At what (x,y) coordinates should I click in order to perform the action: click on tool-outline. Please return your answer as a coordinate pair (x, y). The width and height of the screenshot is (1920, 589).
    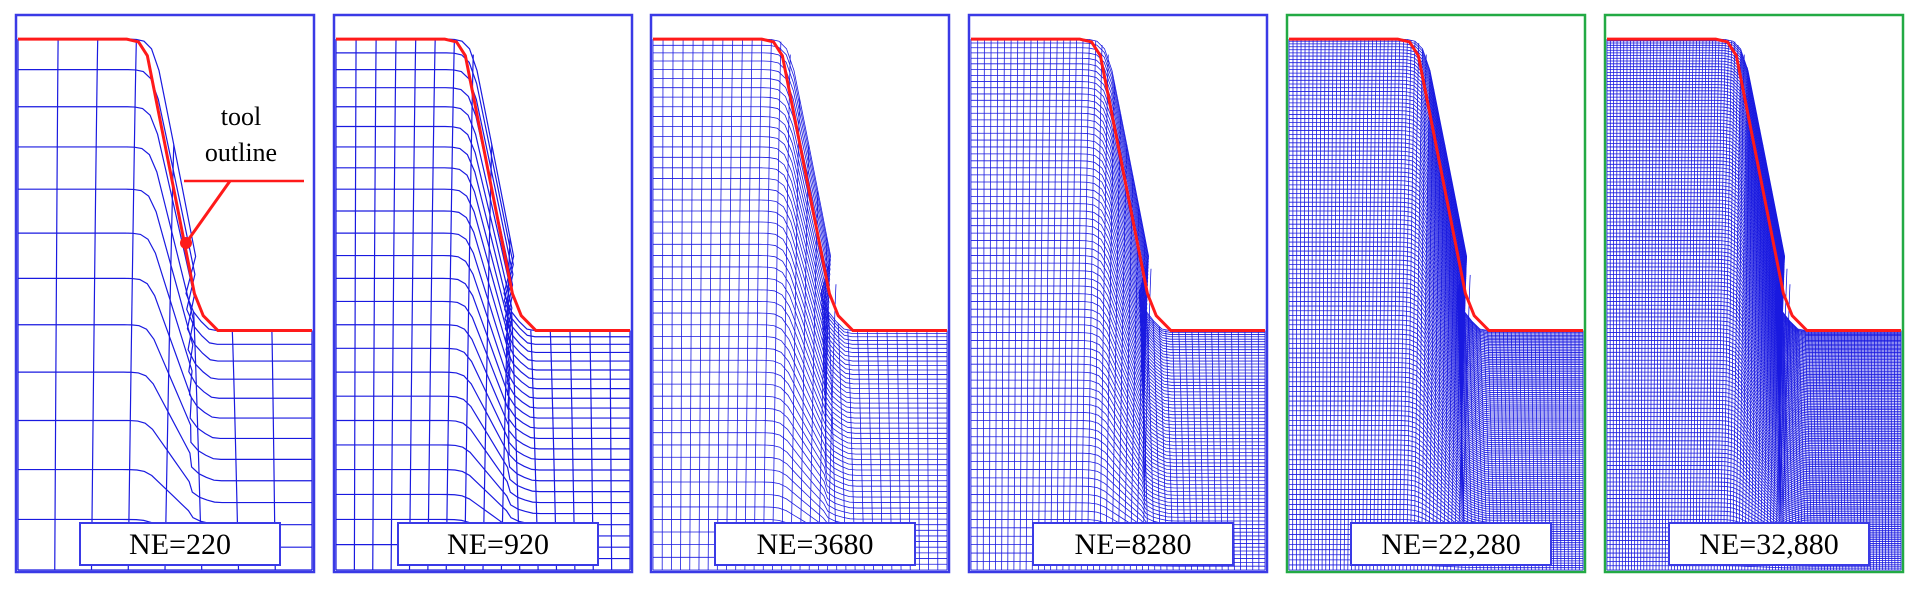
    Looking at the image, I should click on (1754, 185).